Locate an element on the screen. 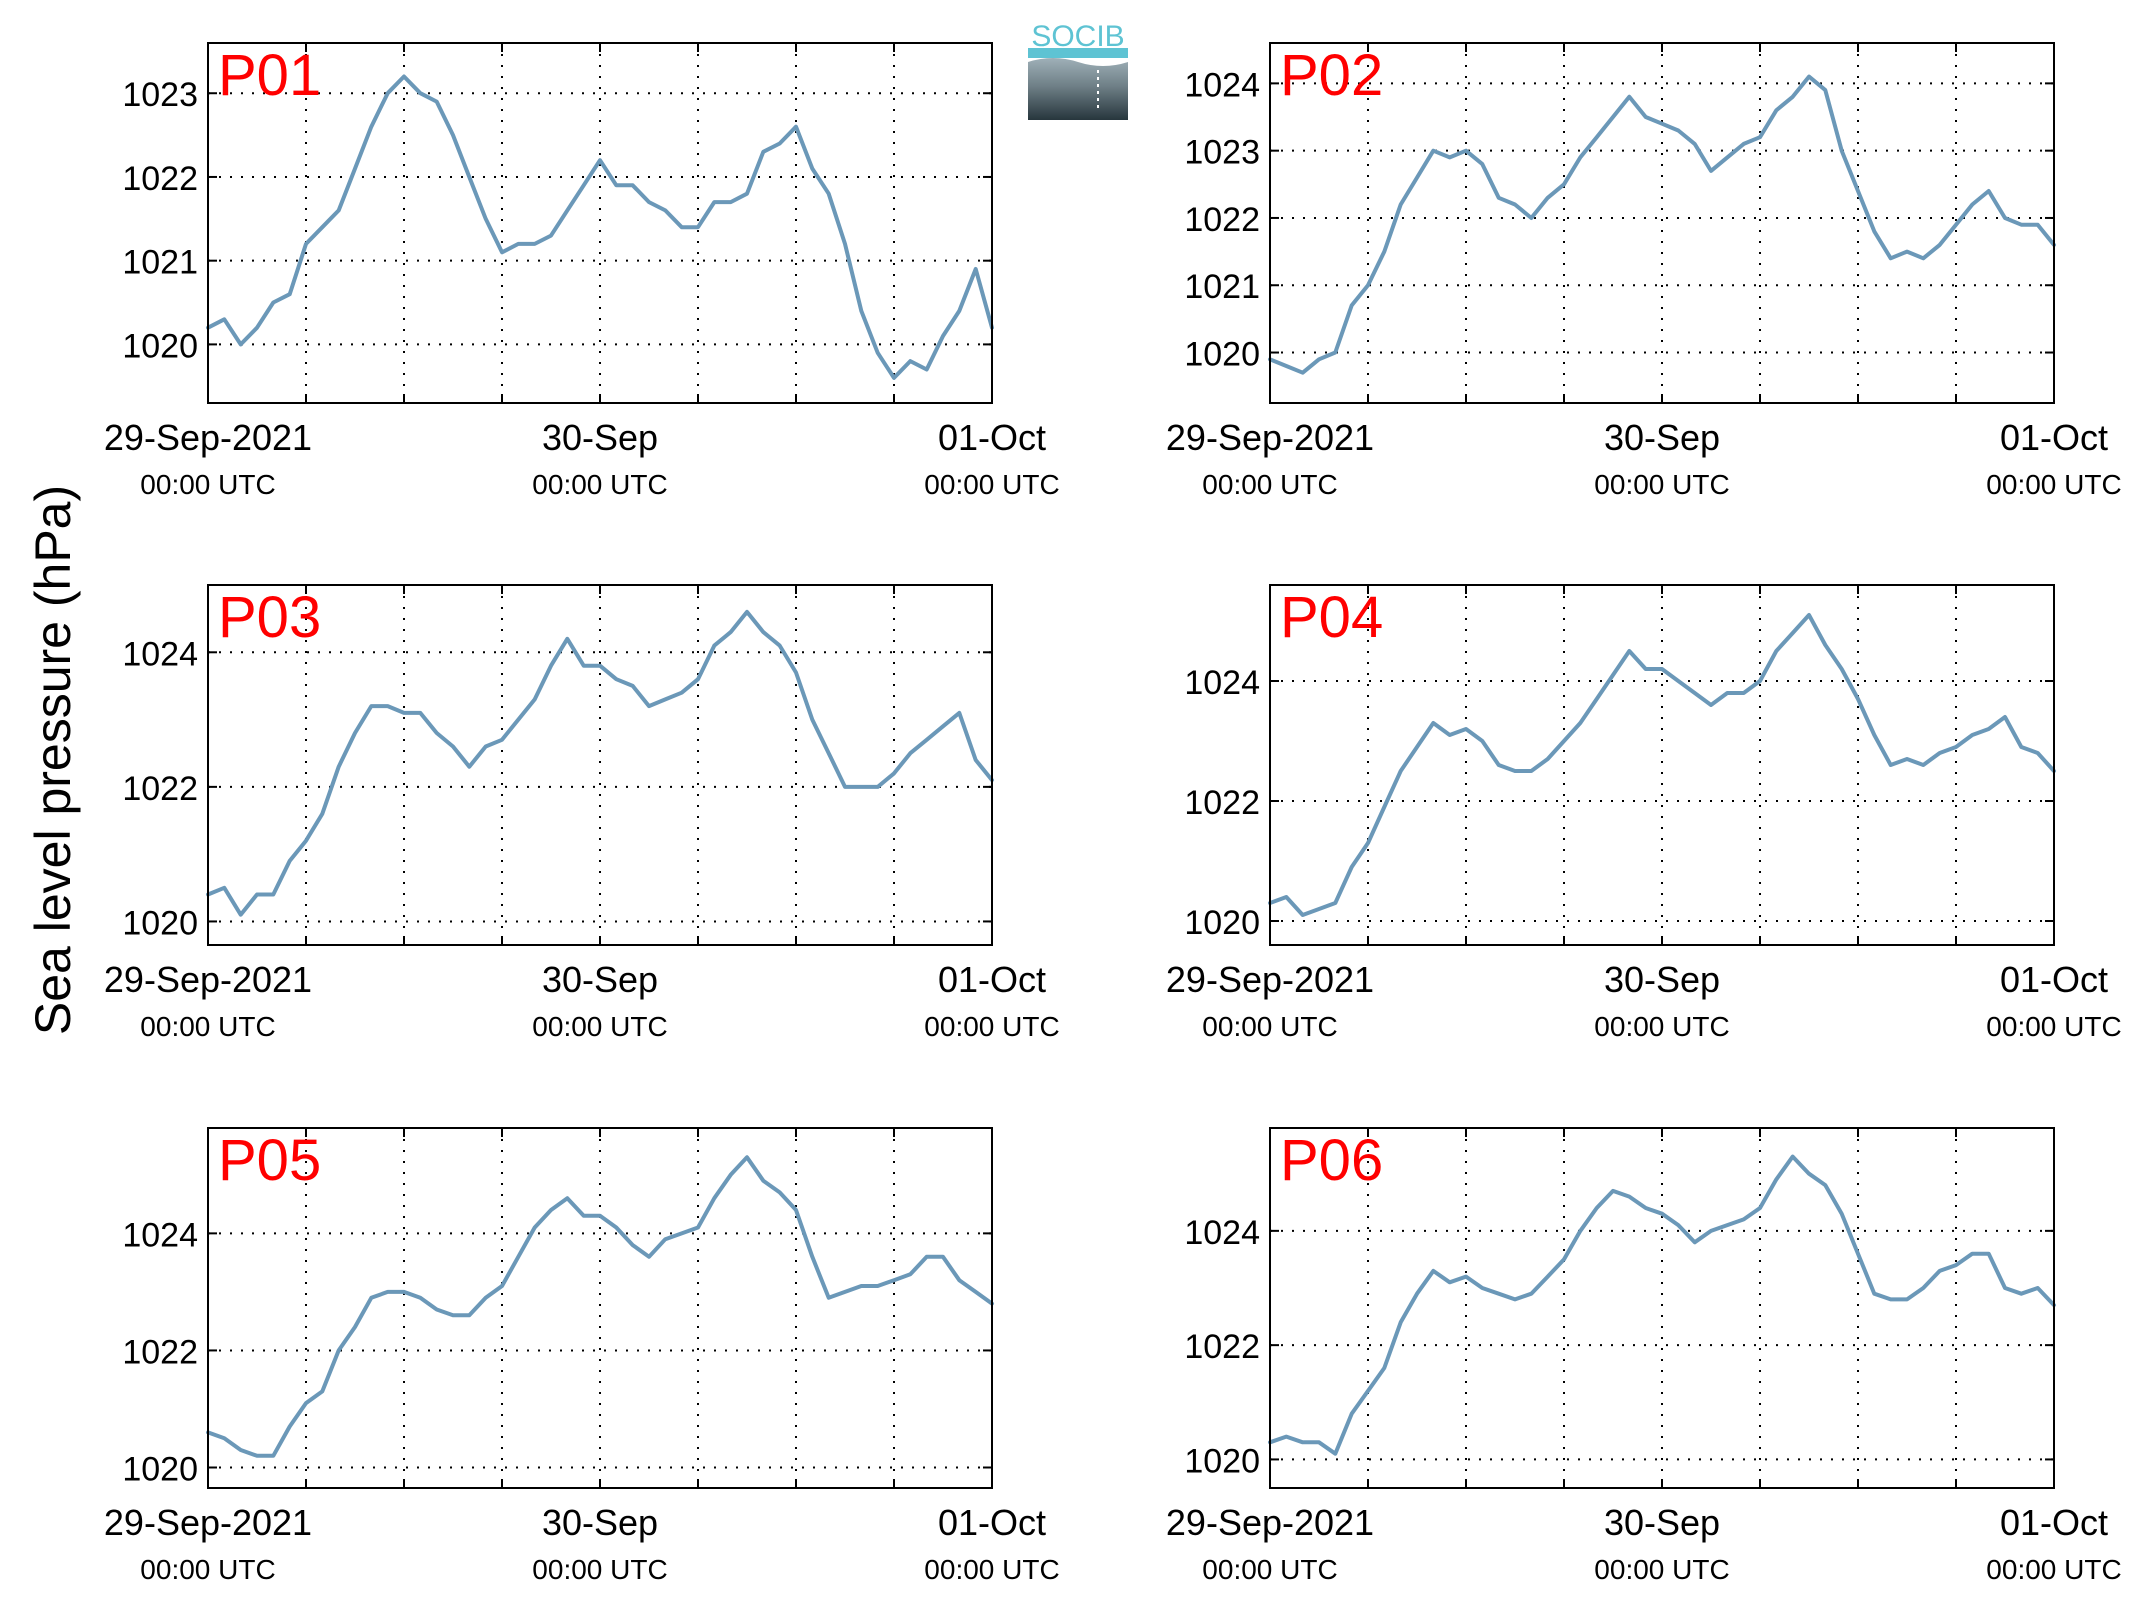 The image size is (2138, 1608). series-line-p04 is located at coordinates (1662, 765).